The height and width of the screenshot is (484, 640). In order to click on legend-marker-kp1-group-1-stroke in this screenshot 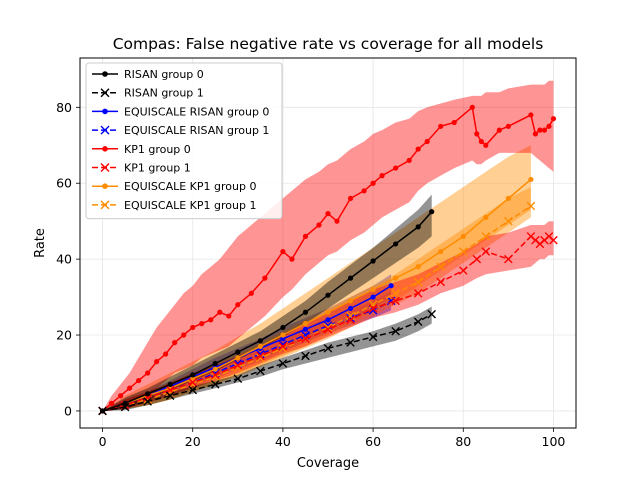, I will do `click(105, 167)`.